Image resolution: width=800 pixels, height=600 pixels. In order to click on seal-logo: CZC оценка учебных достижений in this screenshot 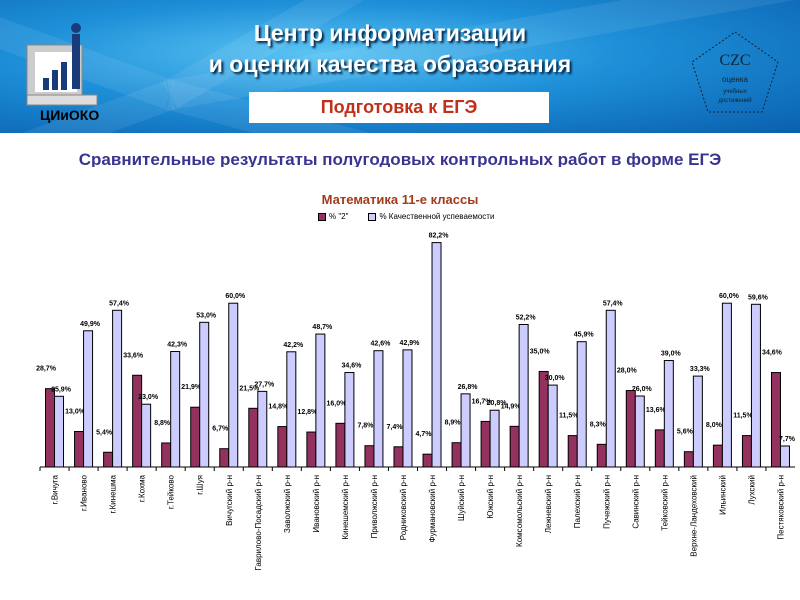, I will do `click(735, 72)`.